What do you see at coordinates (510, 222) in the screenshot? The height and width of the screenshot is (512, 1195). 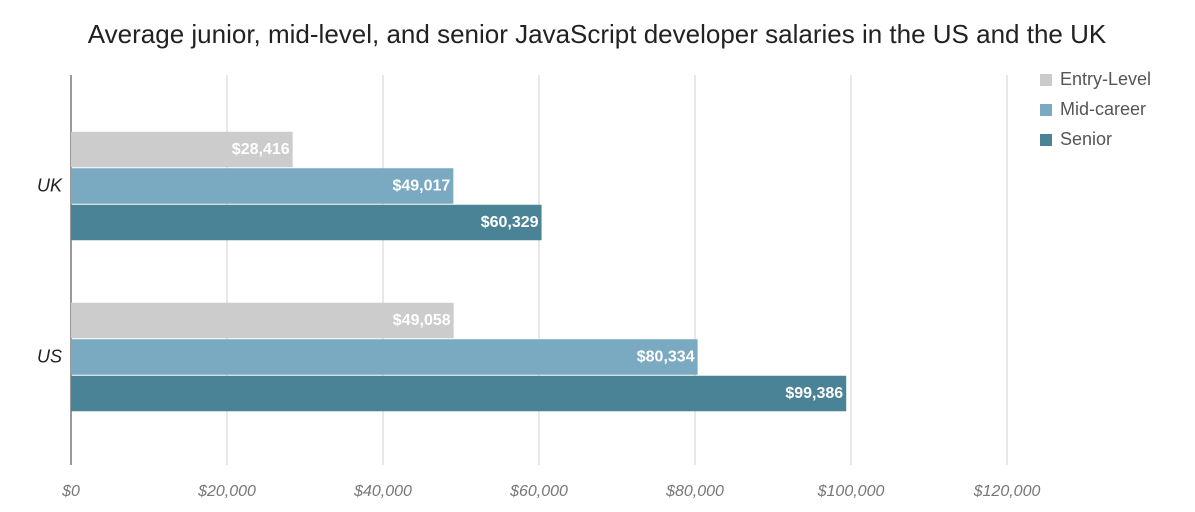 I see `value-label: $60,329` at bounding box center [510, 222].